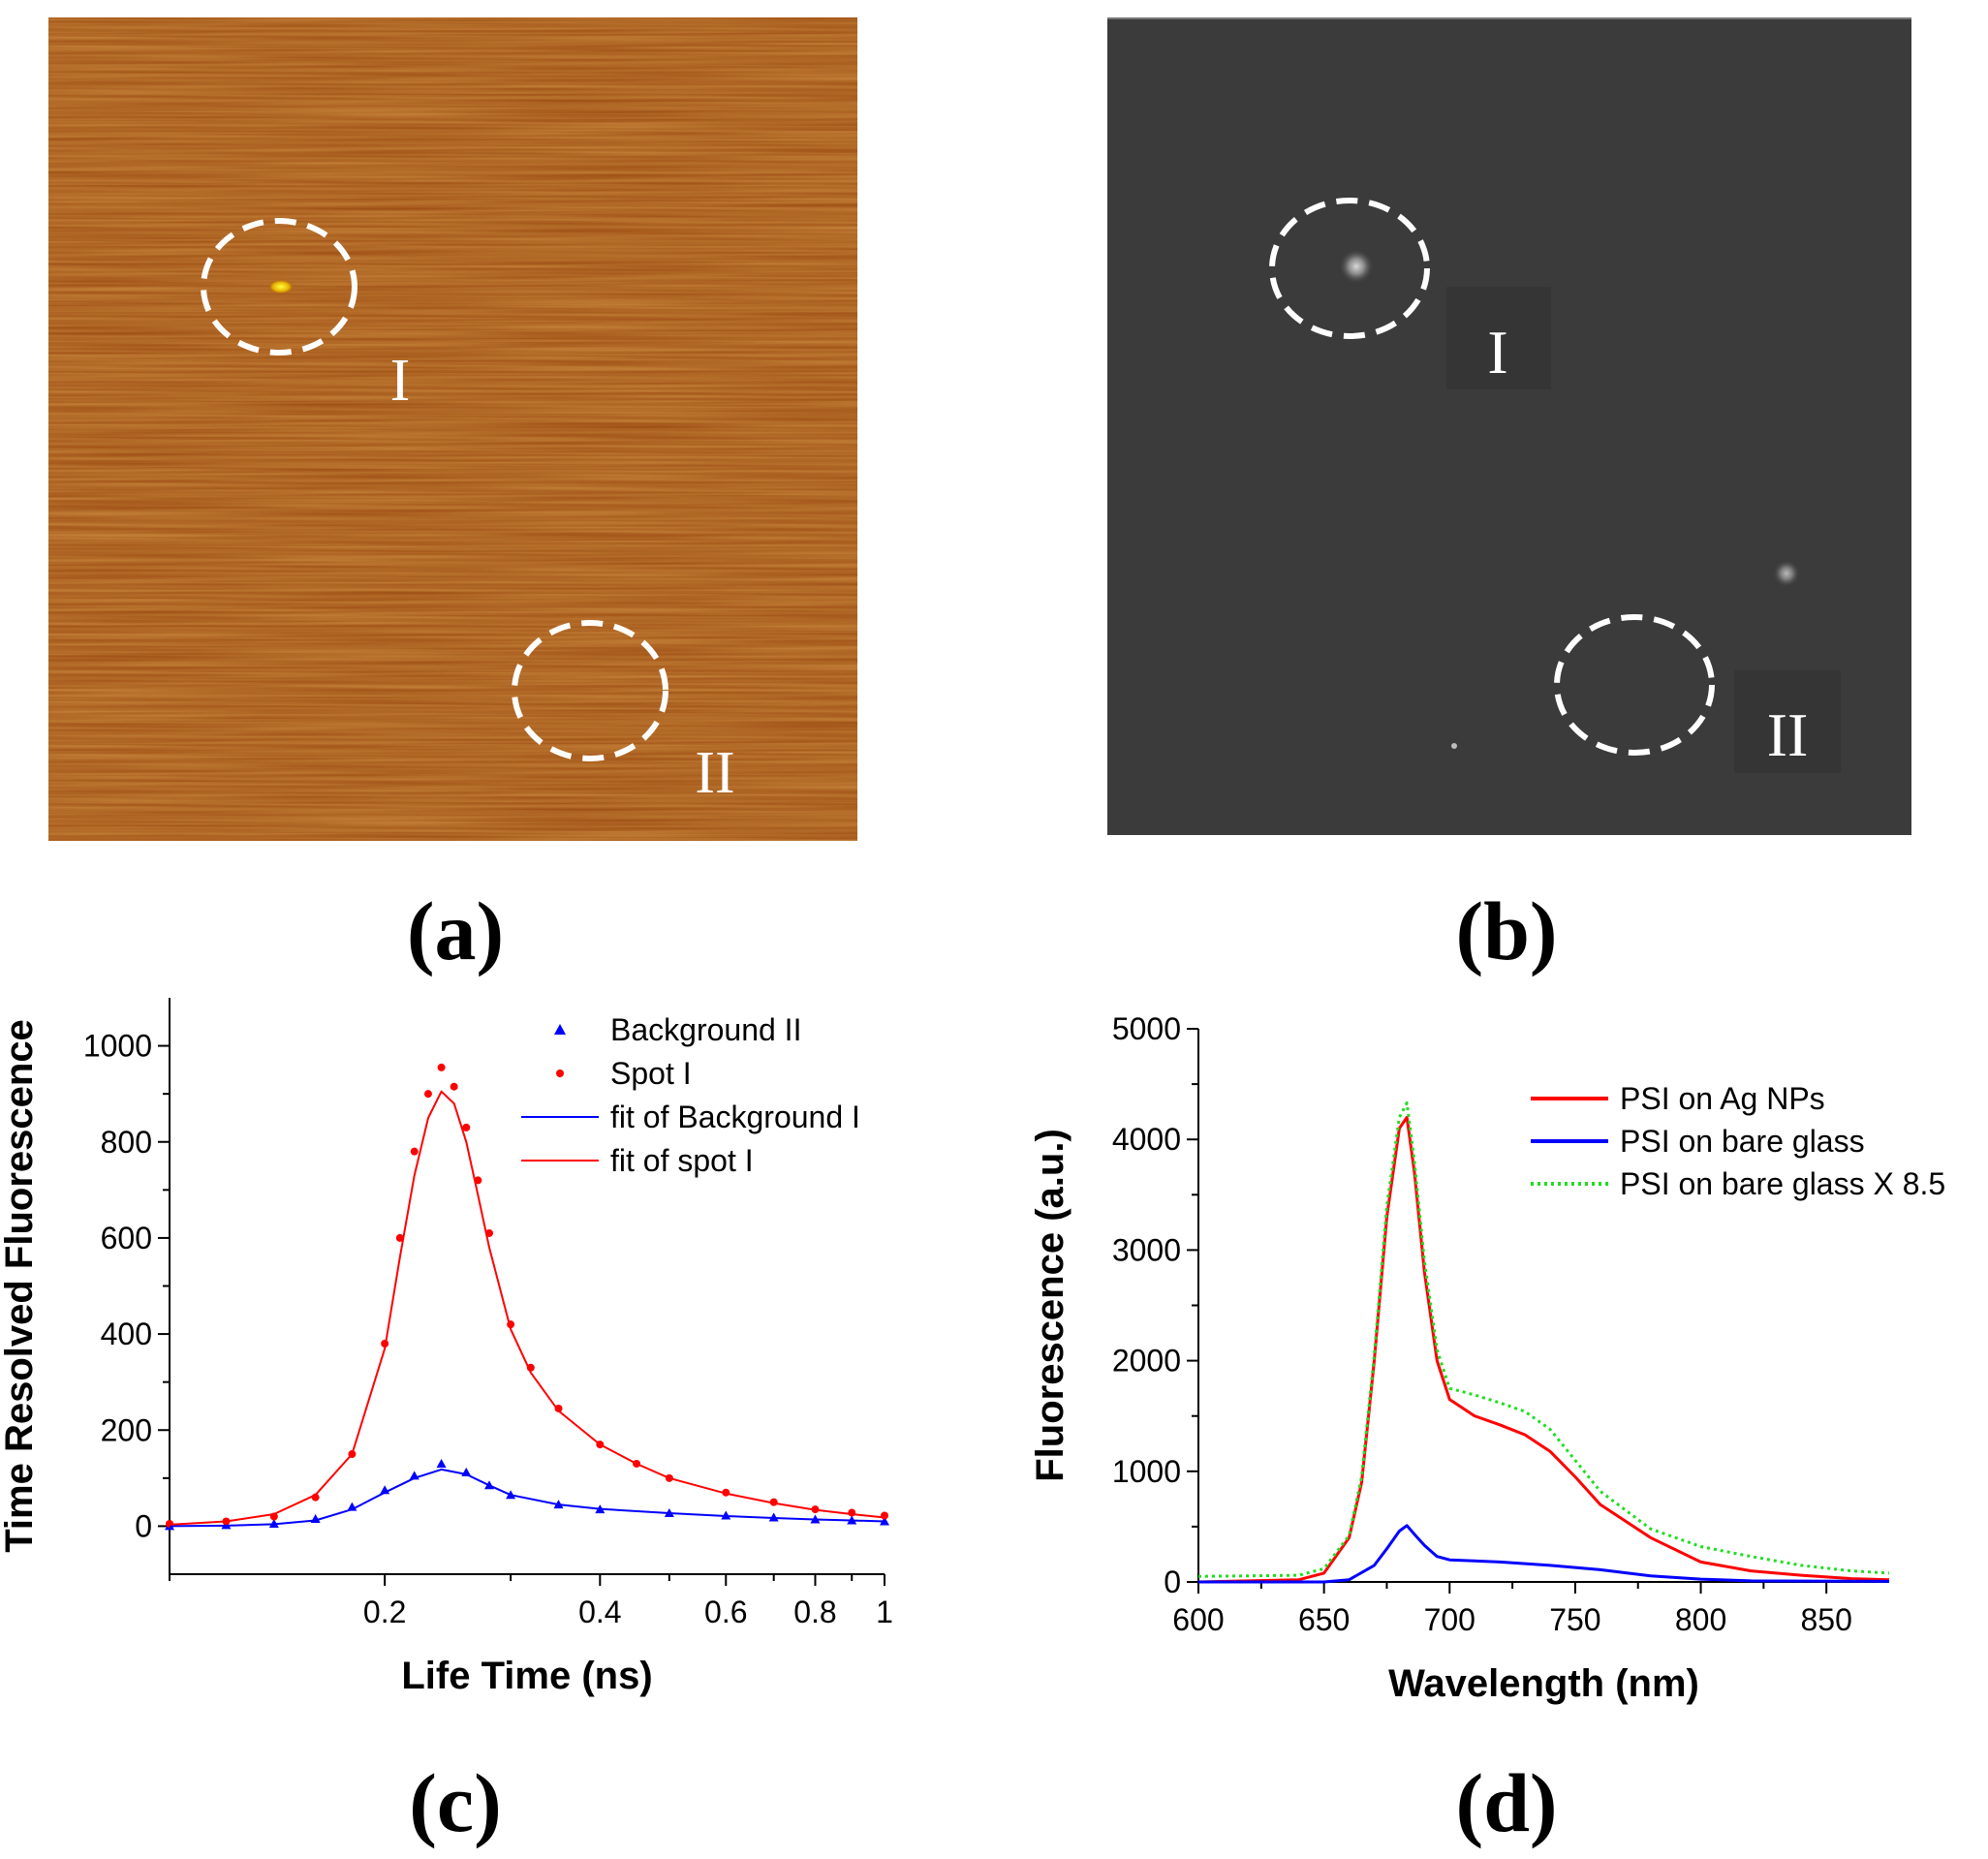 The height and width of the screenshot is (1859, 1988). I want to click on fluor-spot-right, so click(1786, 573).